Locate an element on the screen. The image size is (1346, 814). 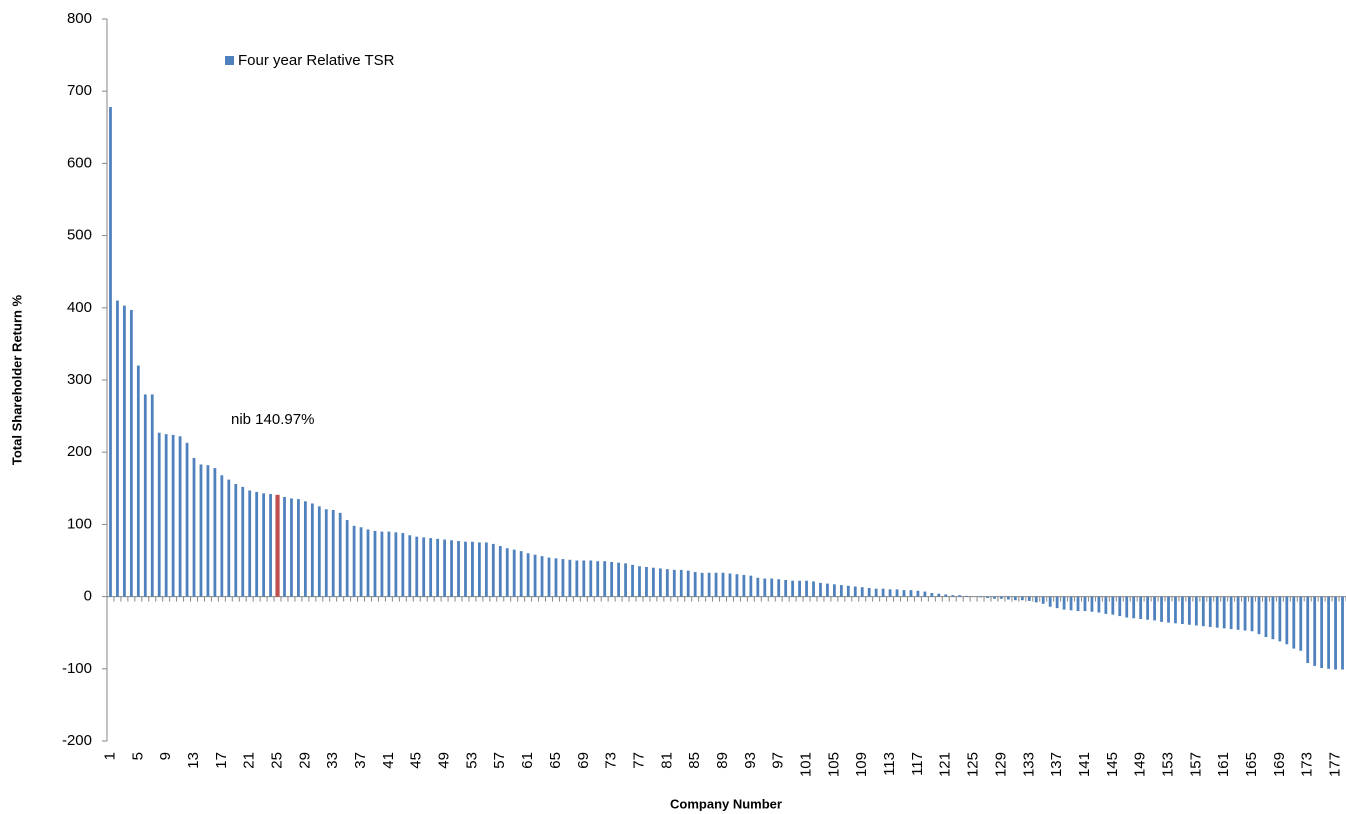
x-tick-label: 65 is located at coordinates (555, 760).